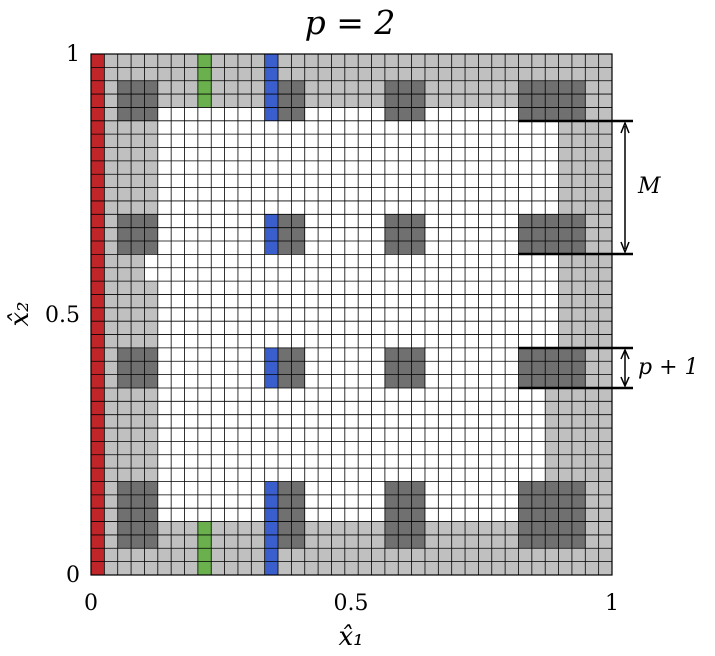  Describe the element at coordinates (625, 248) in the screenshot. I see `m-arrowhead-down` at that location.